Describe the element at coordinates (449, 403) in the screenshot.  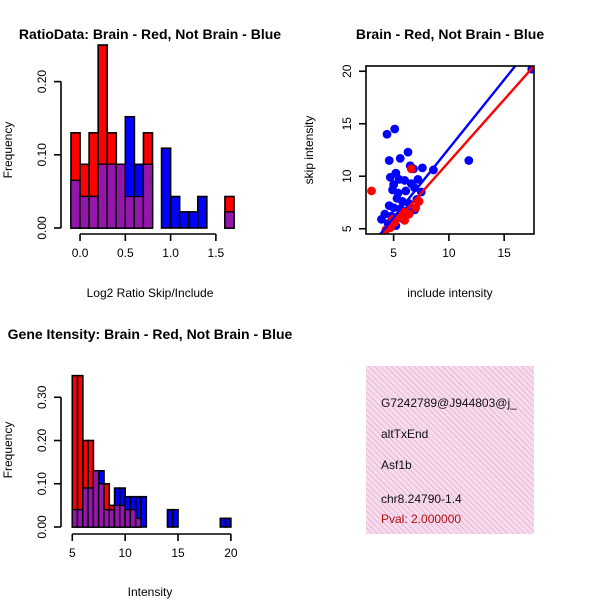
I see `info-event-id: G7242789@J944803@j_` at that location.